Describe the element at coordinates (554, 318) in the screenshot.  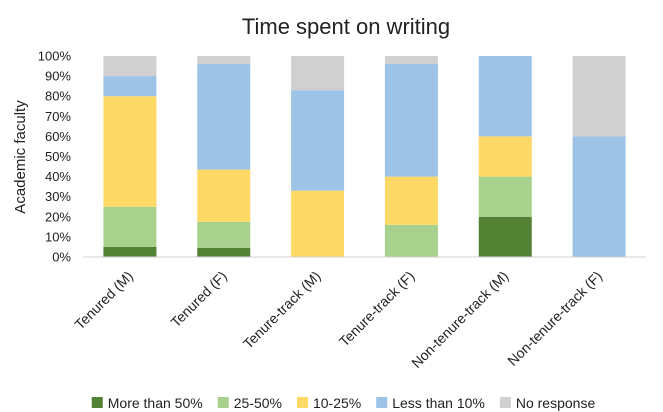
I see `x-tick-label: Non-tenure-track (F)` at that location.